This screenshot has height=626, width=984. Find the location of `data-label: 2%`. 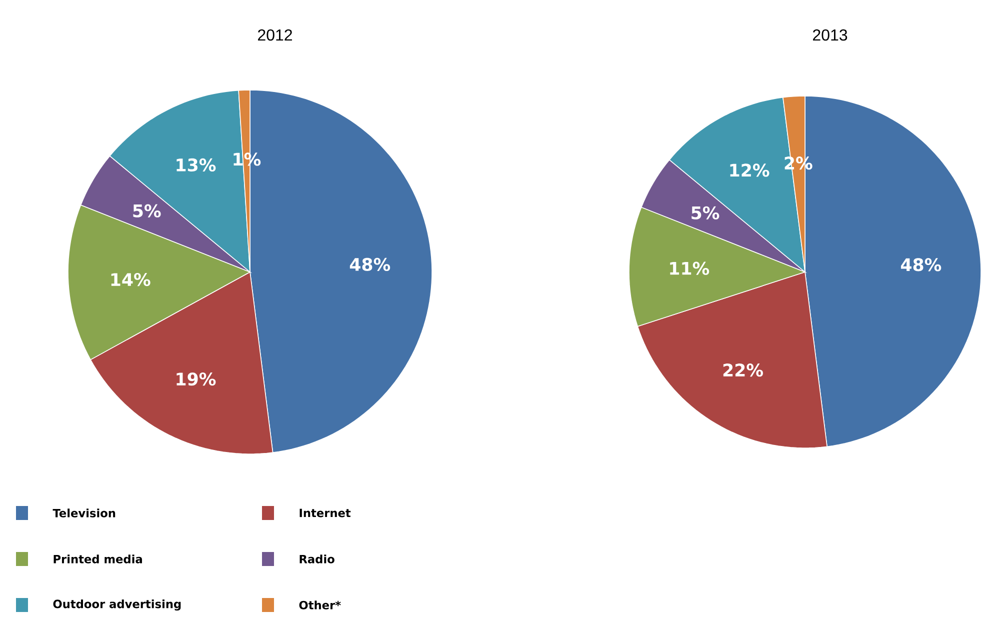

data-label: 2% is located at coordinates (798, 163).